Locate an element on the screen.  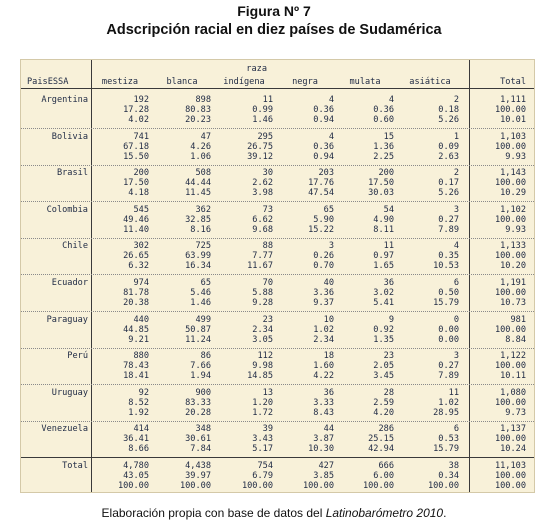
caption-source: Latinobarómetro 2010 is located at coordinates (384, 513).